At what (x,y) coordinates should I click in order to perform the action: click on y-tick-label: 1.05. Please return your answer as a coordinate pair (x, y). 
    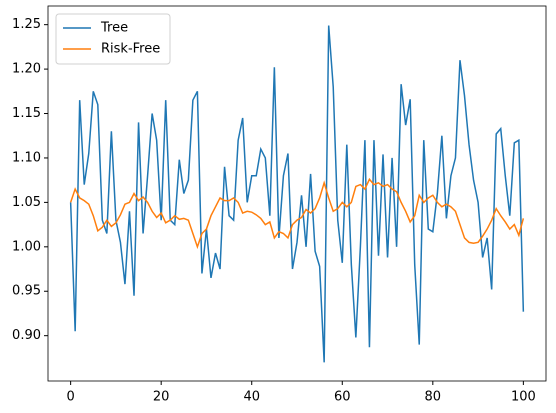
    Looking at the image, I should click on (26, 202).